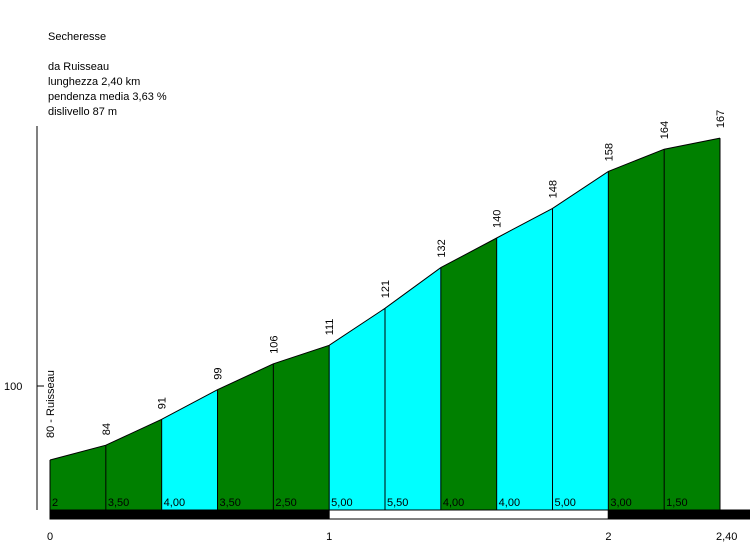 The image size is (750, 550). I want to click on average-grade-info: pendenza media 3,63 %, so click(107, 97).